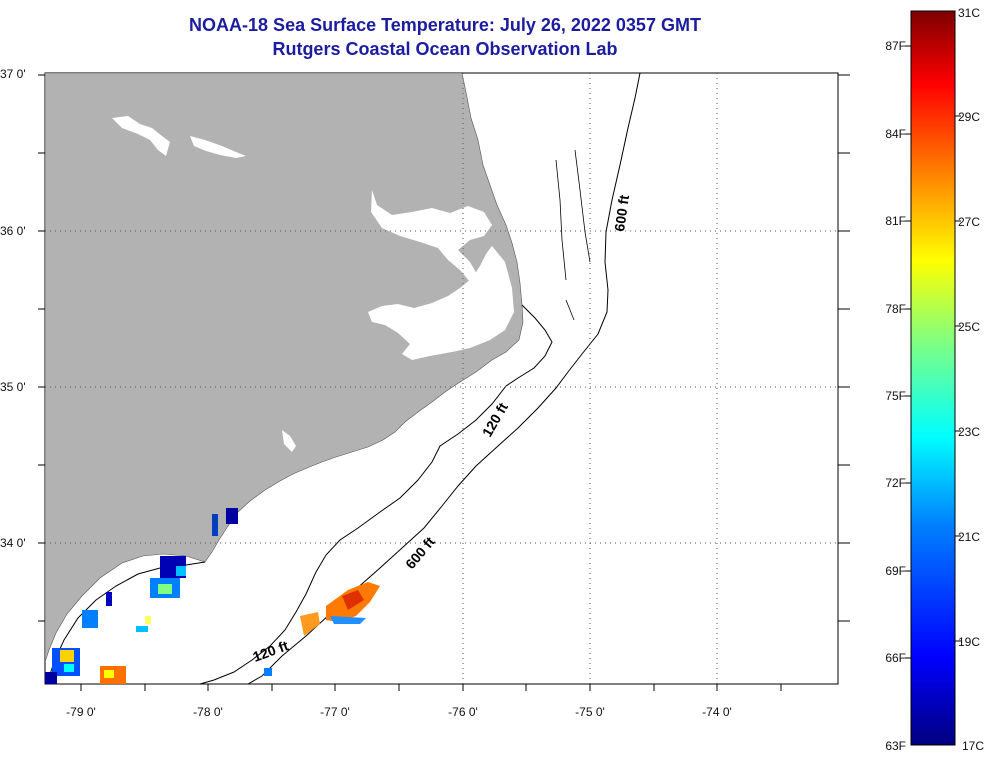 This screenshot has height=761, width=992. What do you see at coordinates (969, 537) in the screenshot?
I see `colorbar-celsius-label: 21C` at bounding box center [969, 537].